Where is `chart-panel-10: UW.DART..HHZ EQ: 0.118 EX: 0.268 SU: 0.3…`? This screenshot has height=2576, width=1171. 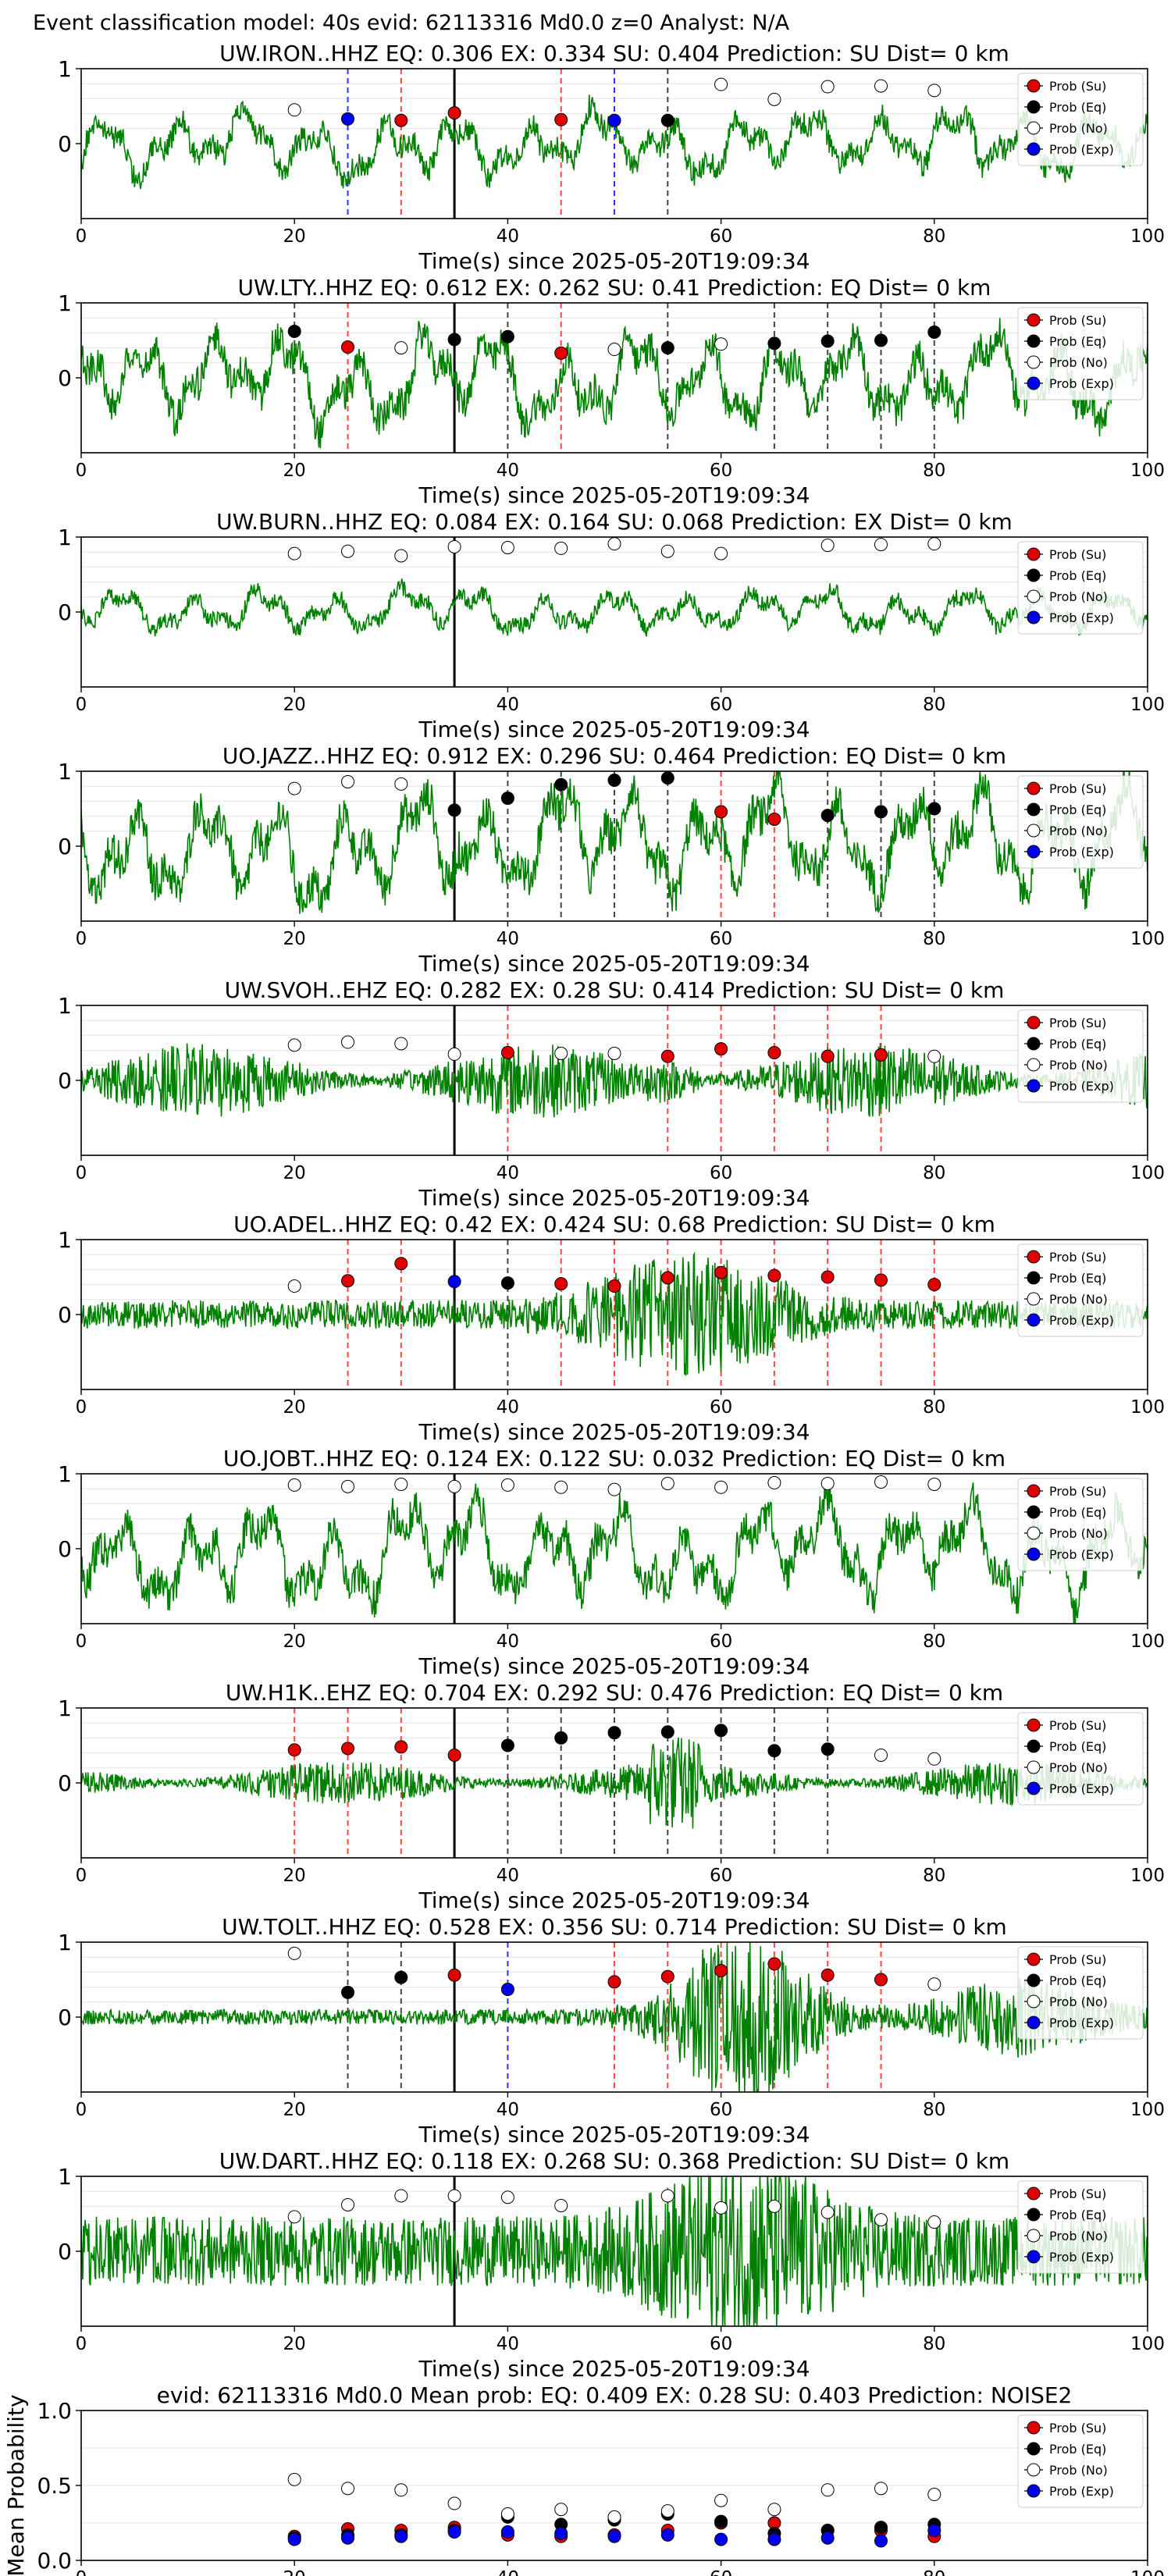 chart-panel-10: UW.DART..HHZ EQ: 0.118 EX: 0.268 SU: 0.3… is located at coordinates (611, 2265).